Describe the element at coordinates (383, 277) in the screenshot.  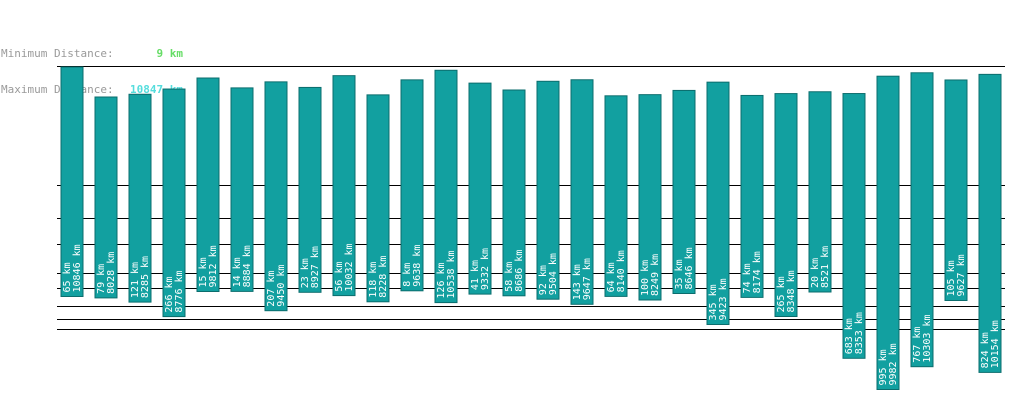
I see `bar-max-label: 8228 km` at that location.